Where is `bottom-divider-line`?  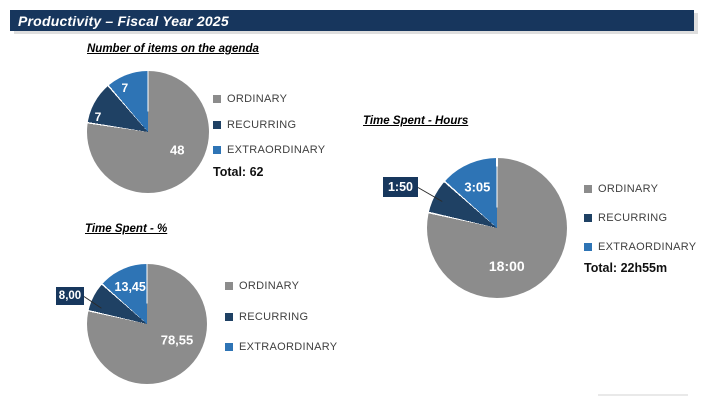
bottom-divider-line is located at coordinates (643, 395).